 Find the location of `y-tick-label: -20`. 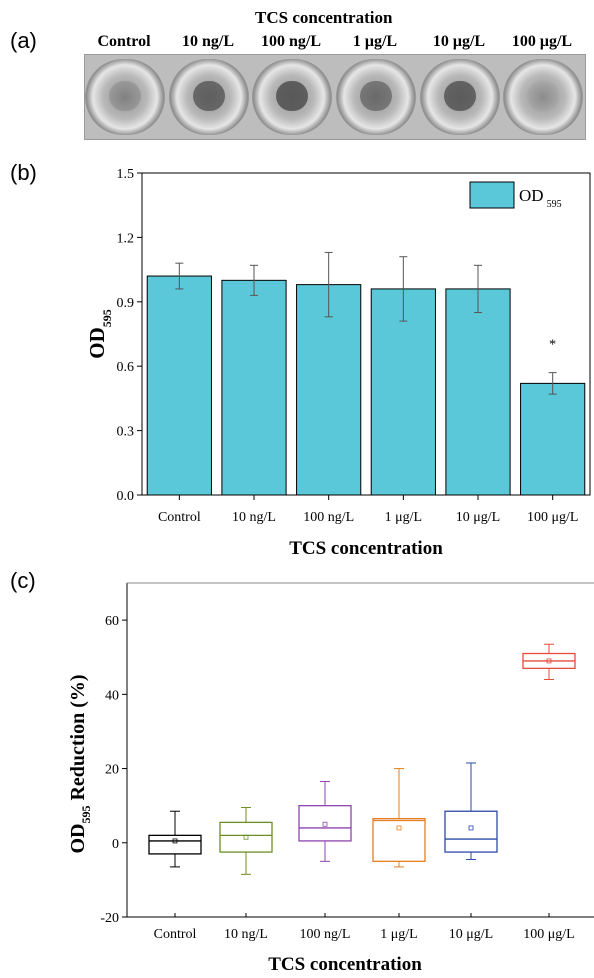

y-tick-label: -20 is located at coordinates (109, 918).